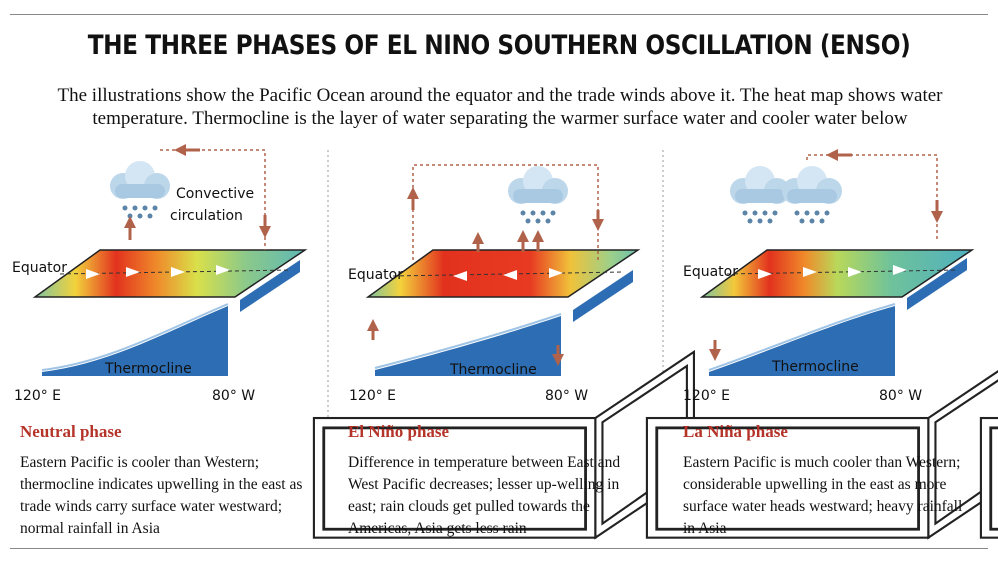 This screenshot has width=998, height=563. What do you see at coordinates (735, 431) in the screenshot?
I see `phase-title: La Niña phase` at bounding box center [735, 431].